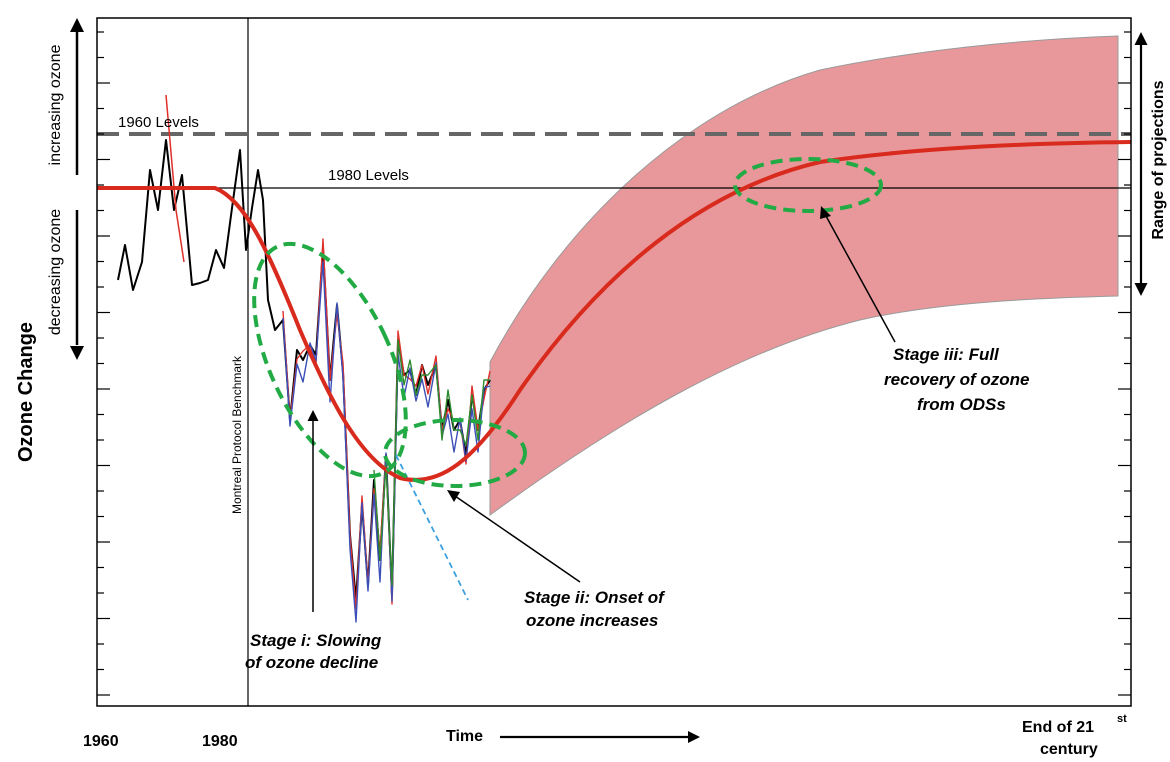  I want to click on down-arrow-icon, so click(77, 353).